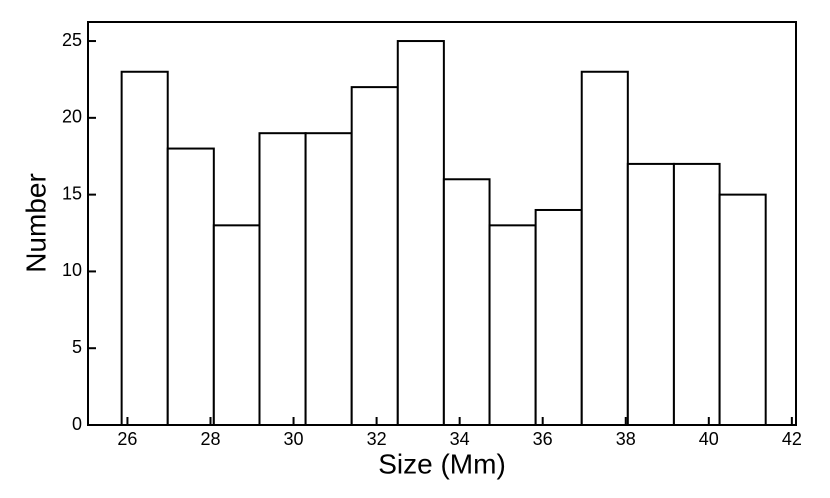 This screenshot has height=498, width=830. What do you see at coordinates (127, 439) in the screenshot?
I see `x-tick-label: 26` at bounding box center [127, 439].